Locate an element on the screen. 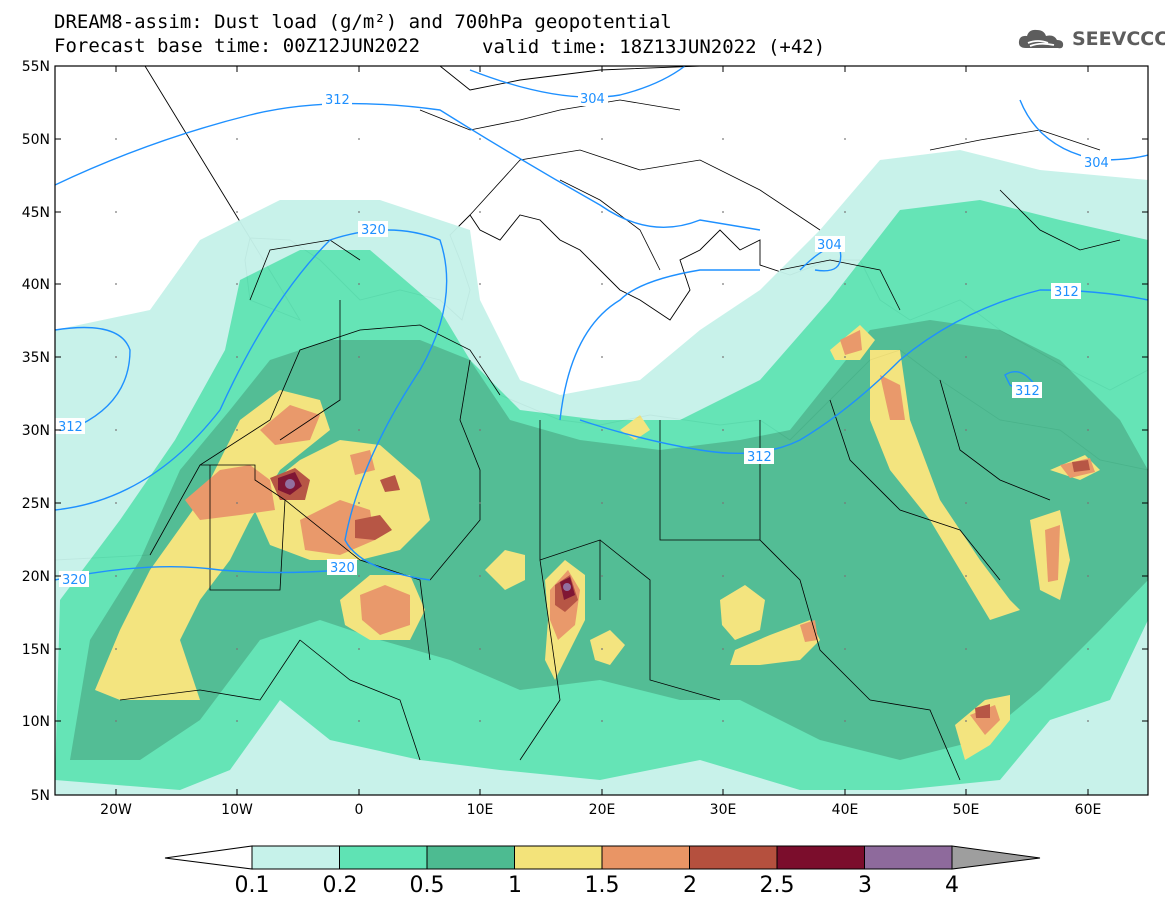 This screenshot has height=907, width=1165. lat-label: 25N is located at coordinates (36, 504).